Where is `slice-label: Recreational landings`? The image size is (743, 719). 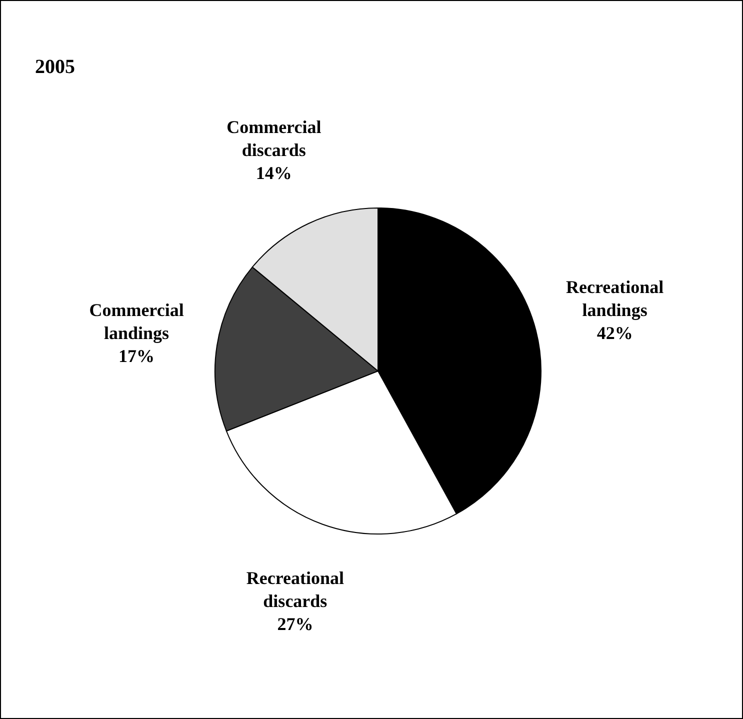
slice-label: Recreational landings is located at coordinates (615, 298).